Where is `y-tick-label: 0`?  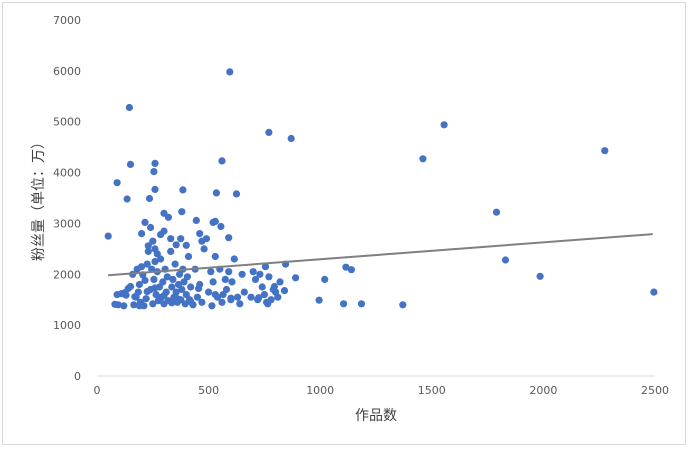 y-tick-label: 0 is located at coordinates (77, 376).